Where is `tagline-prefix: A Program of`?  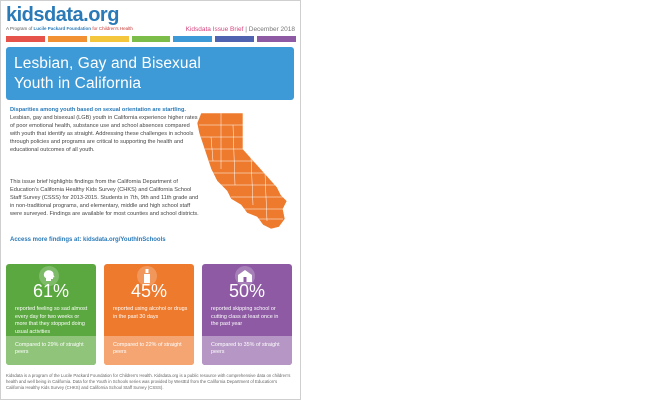
tagline-prefix: A Program of is located at coordinates (19, 28).